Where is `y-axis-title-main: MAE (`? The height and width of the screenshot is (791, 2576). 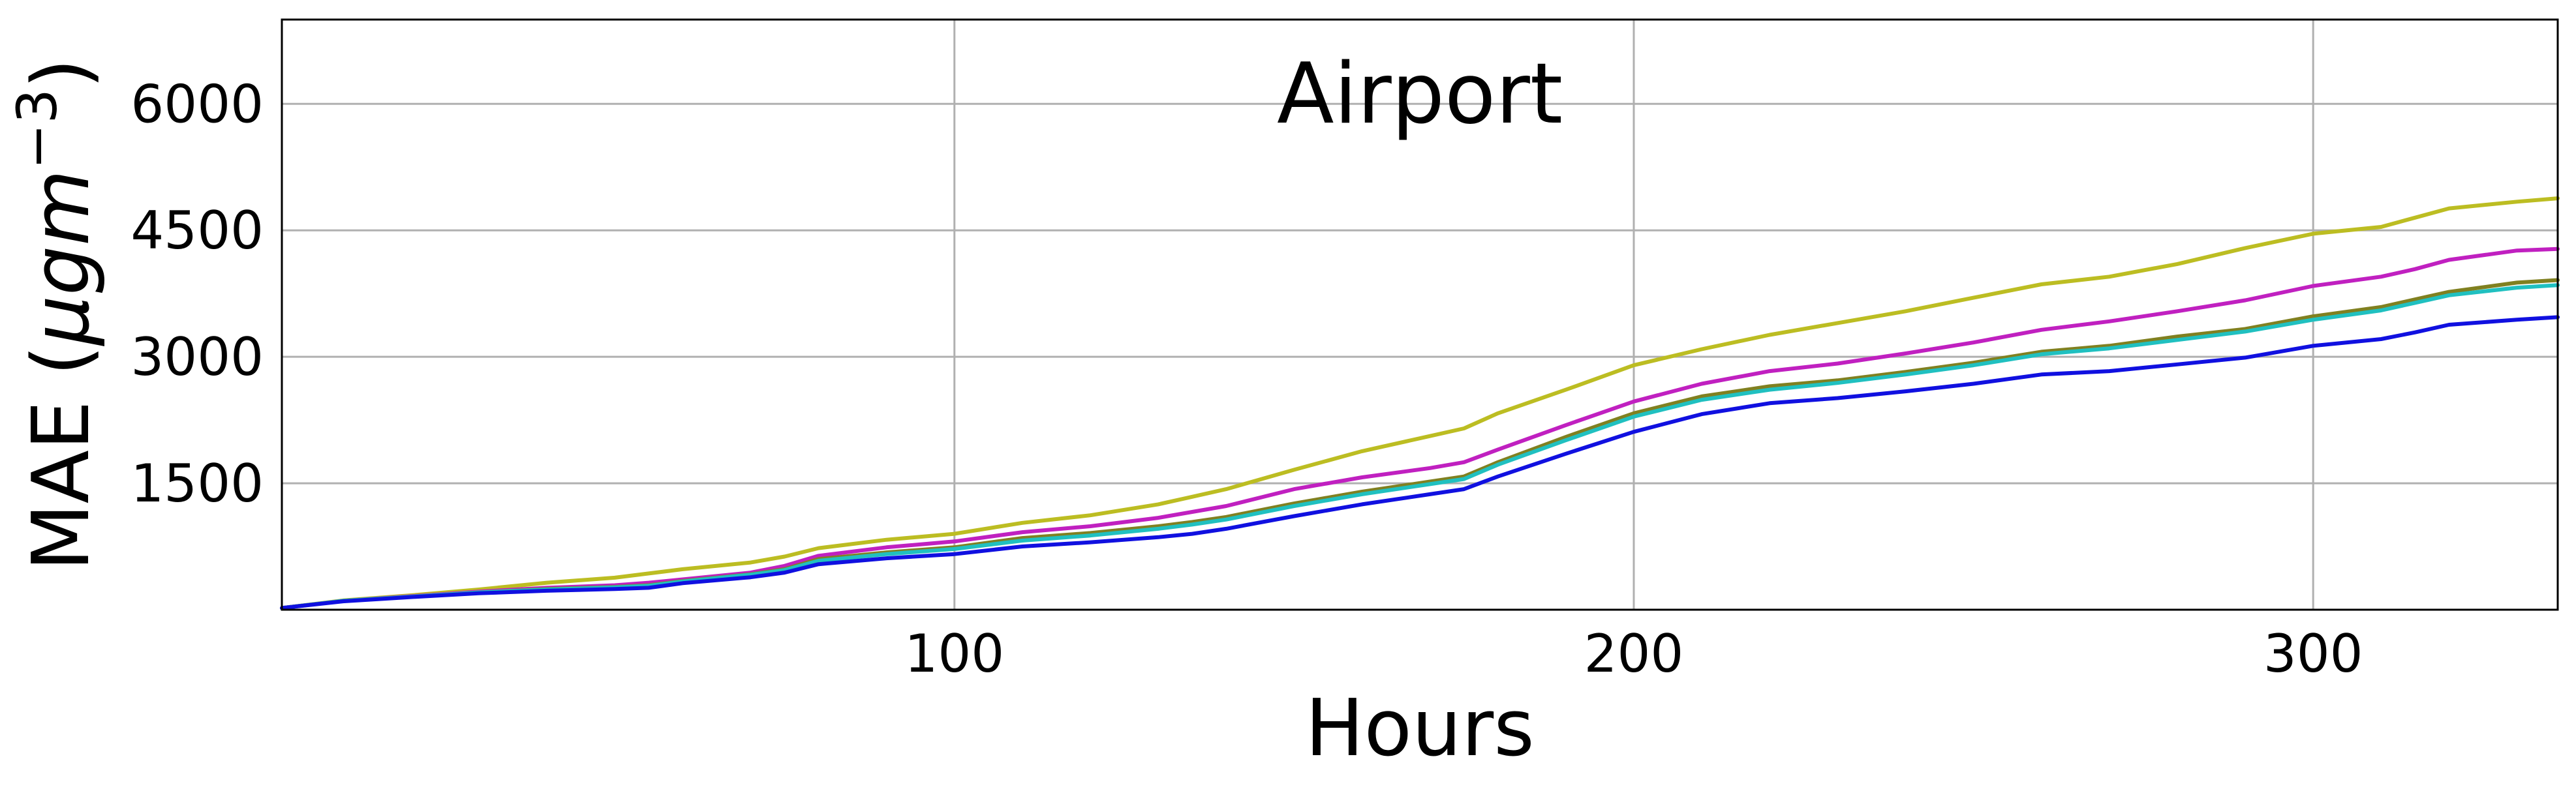
y-axis-title-main: MAE ( is located at coordinates (61, 458).